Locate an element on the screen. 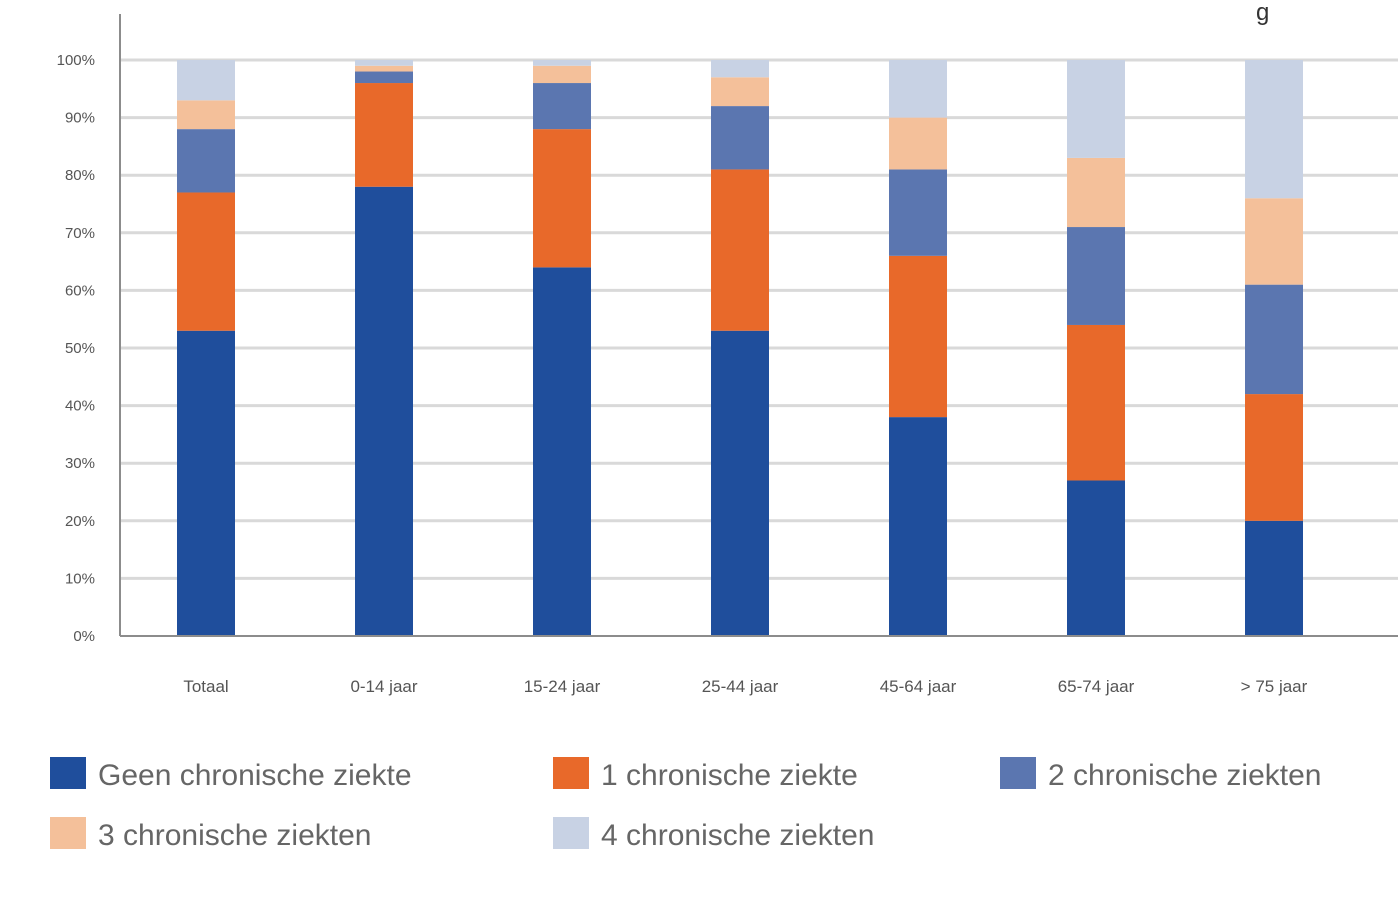 Image resolution: width=1398 pixels, height=897 pixels. y-tick-labels: 0% 10% 20% 30% 40% 50% 60% 70% 80% 90% 100% is located at coordinates (76, 348).